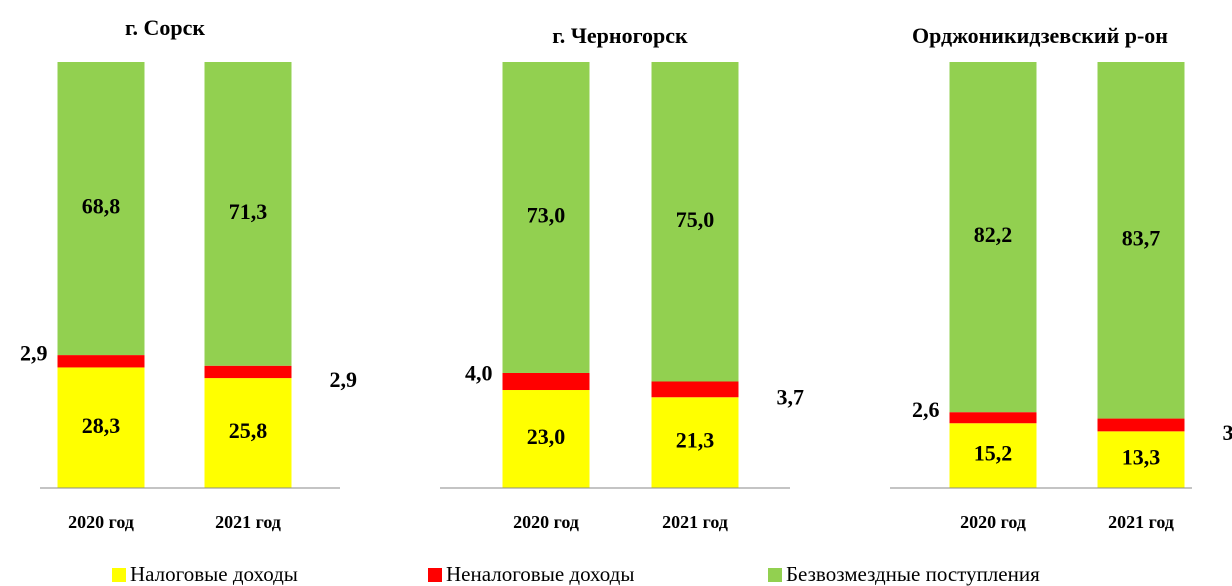  What do you see at coordinates (101, 206) in the screenshot?
I see `data-label: 68,8` at bounding box center [101, 206].